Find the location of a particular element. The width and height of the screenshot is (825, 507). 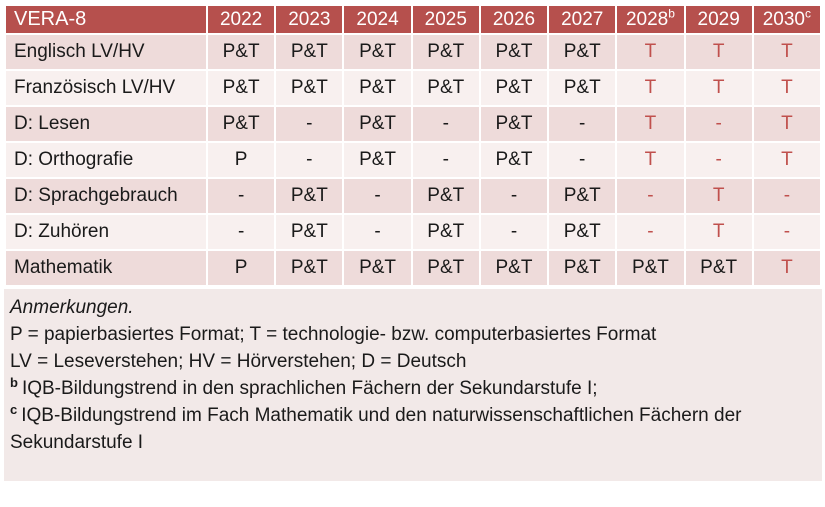

year-header-cell: 2027 is located at coordinates (582, 19).